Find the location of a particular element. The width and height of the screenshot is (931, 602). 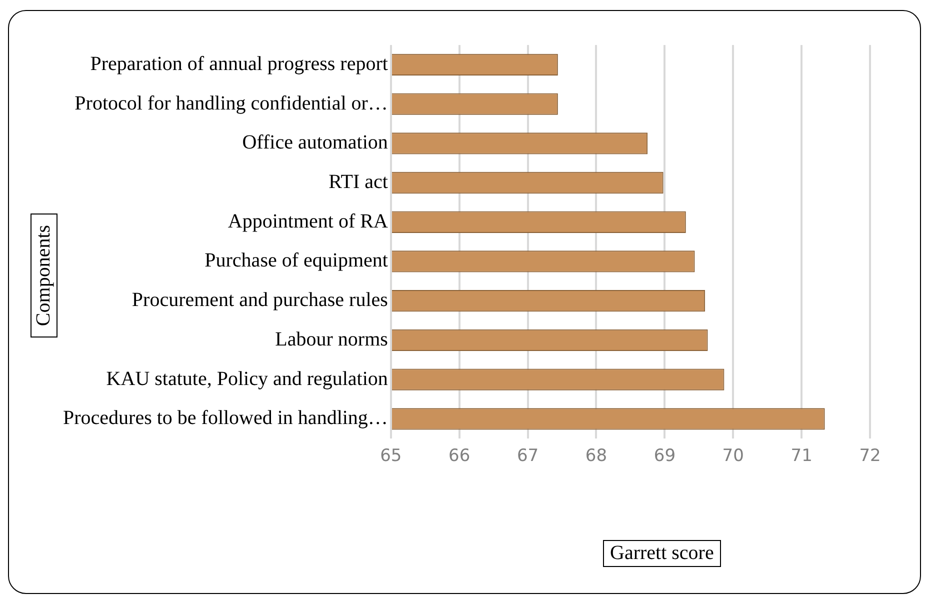

y-tick-label: RTI act is located at coordinates (358, 182).